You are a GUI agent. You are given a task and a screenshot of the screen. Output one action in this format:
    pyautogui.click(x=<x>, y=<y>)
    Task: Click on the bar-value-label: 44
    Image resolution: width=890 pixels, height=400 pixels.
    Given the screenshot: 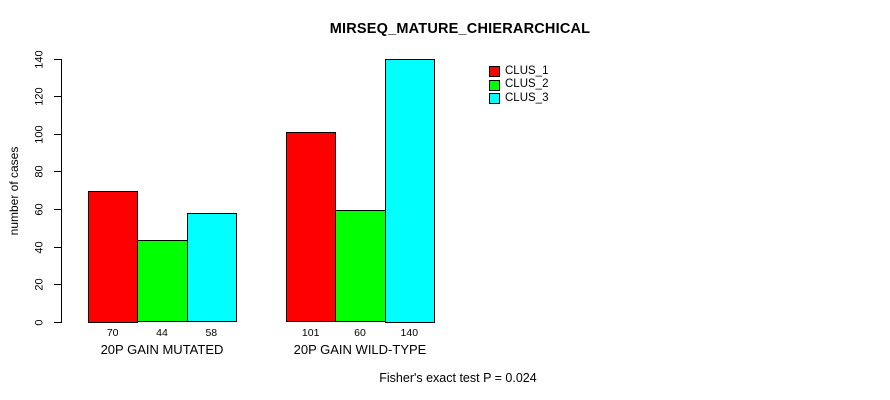 What is the action you would take?
    pyautogui.click(x=162, y=333)
    